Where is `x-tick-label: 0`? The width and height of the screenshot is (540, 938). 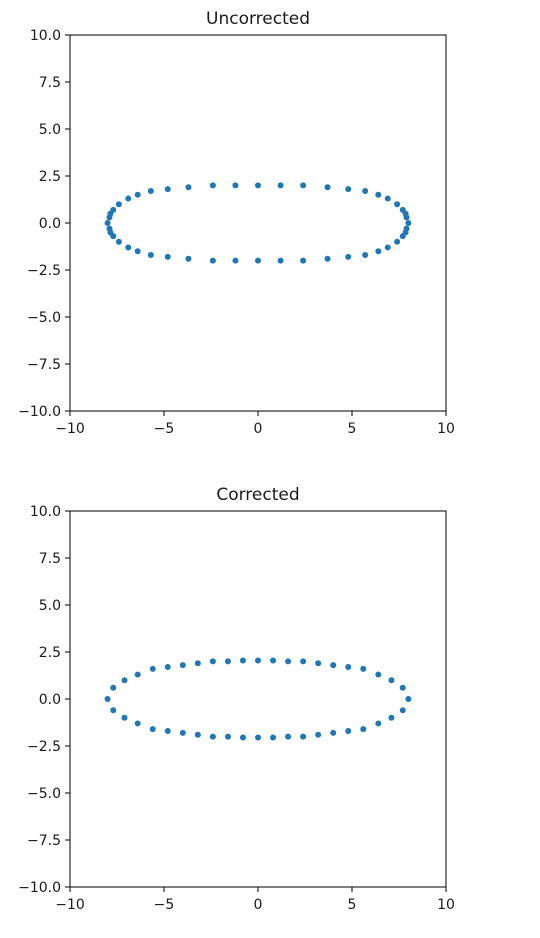 x-tick-label: 0 is located at coordinates (258, 905).